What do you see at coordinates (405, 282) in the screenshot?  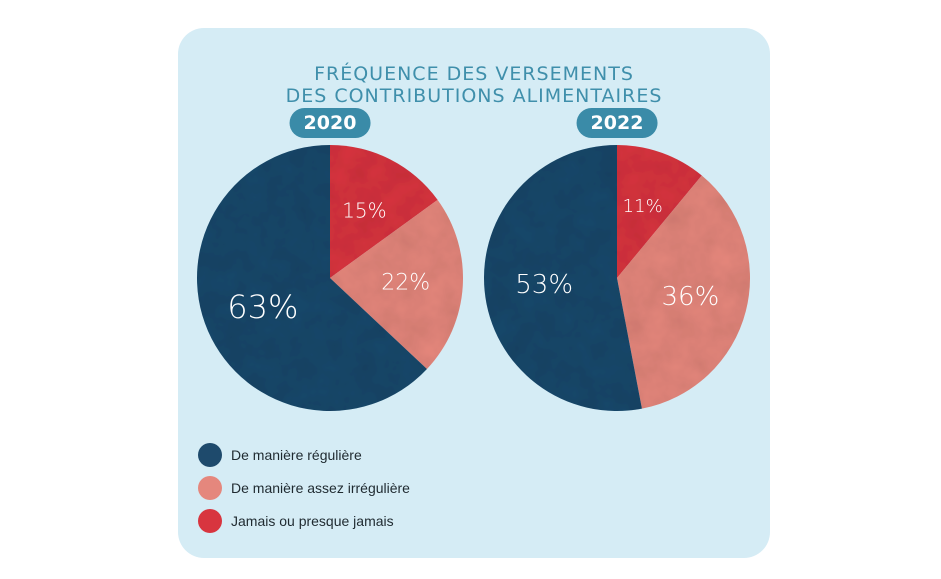 I see `pie-2020-slice-irregular-label: 22%` at bounding box center [405, 282].